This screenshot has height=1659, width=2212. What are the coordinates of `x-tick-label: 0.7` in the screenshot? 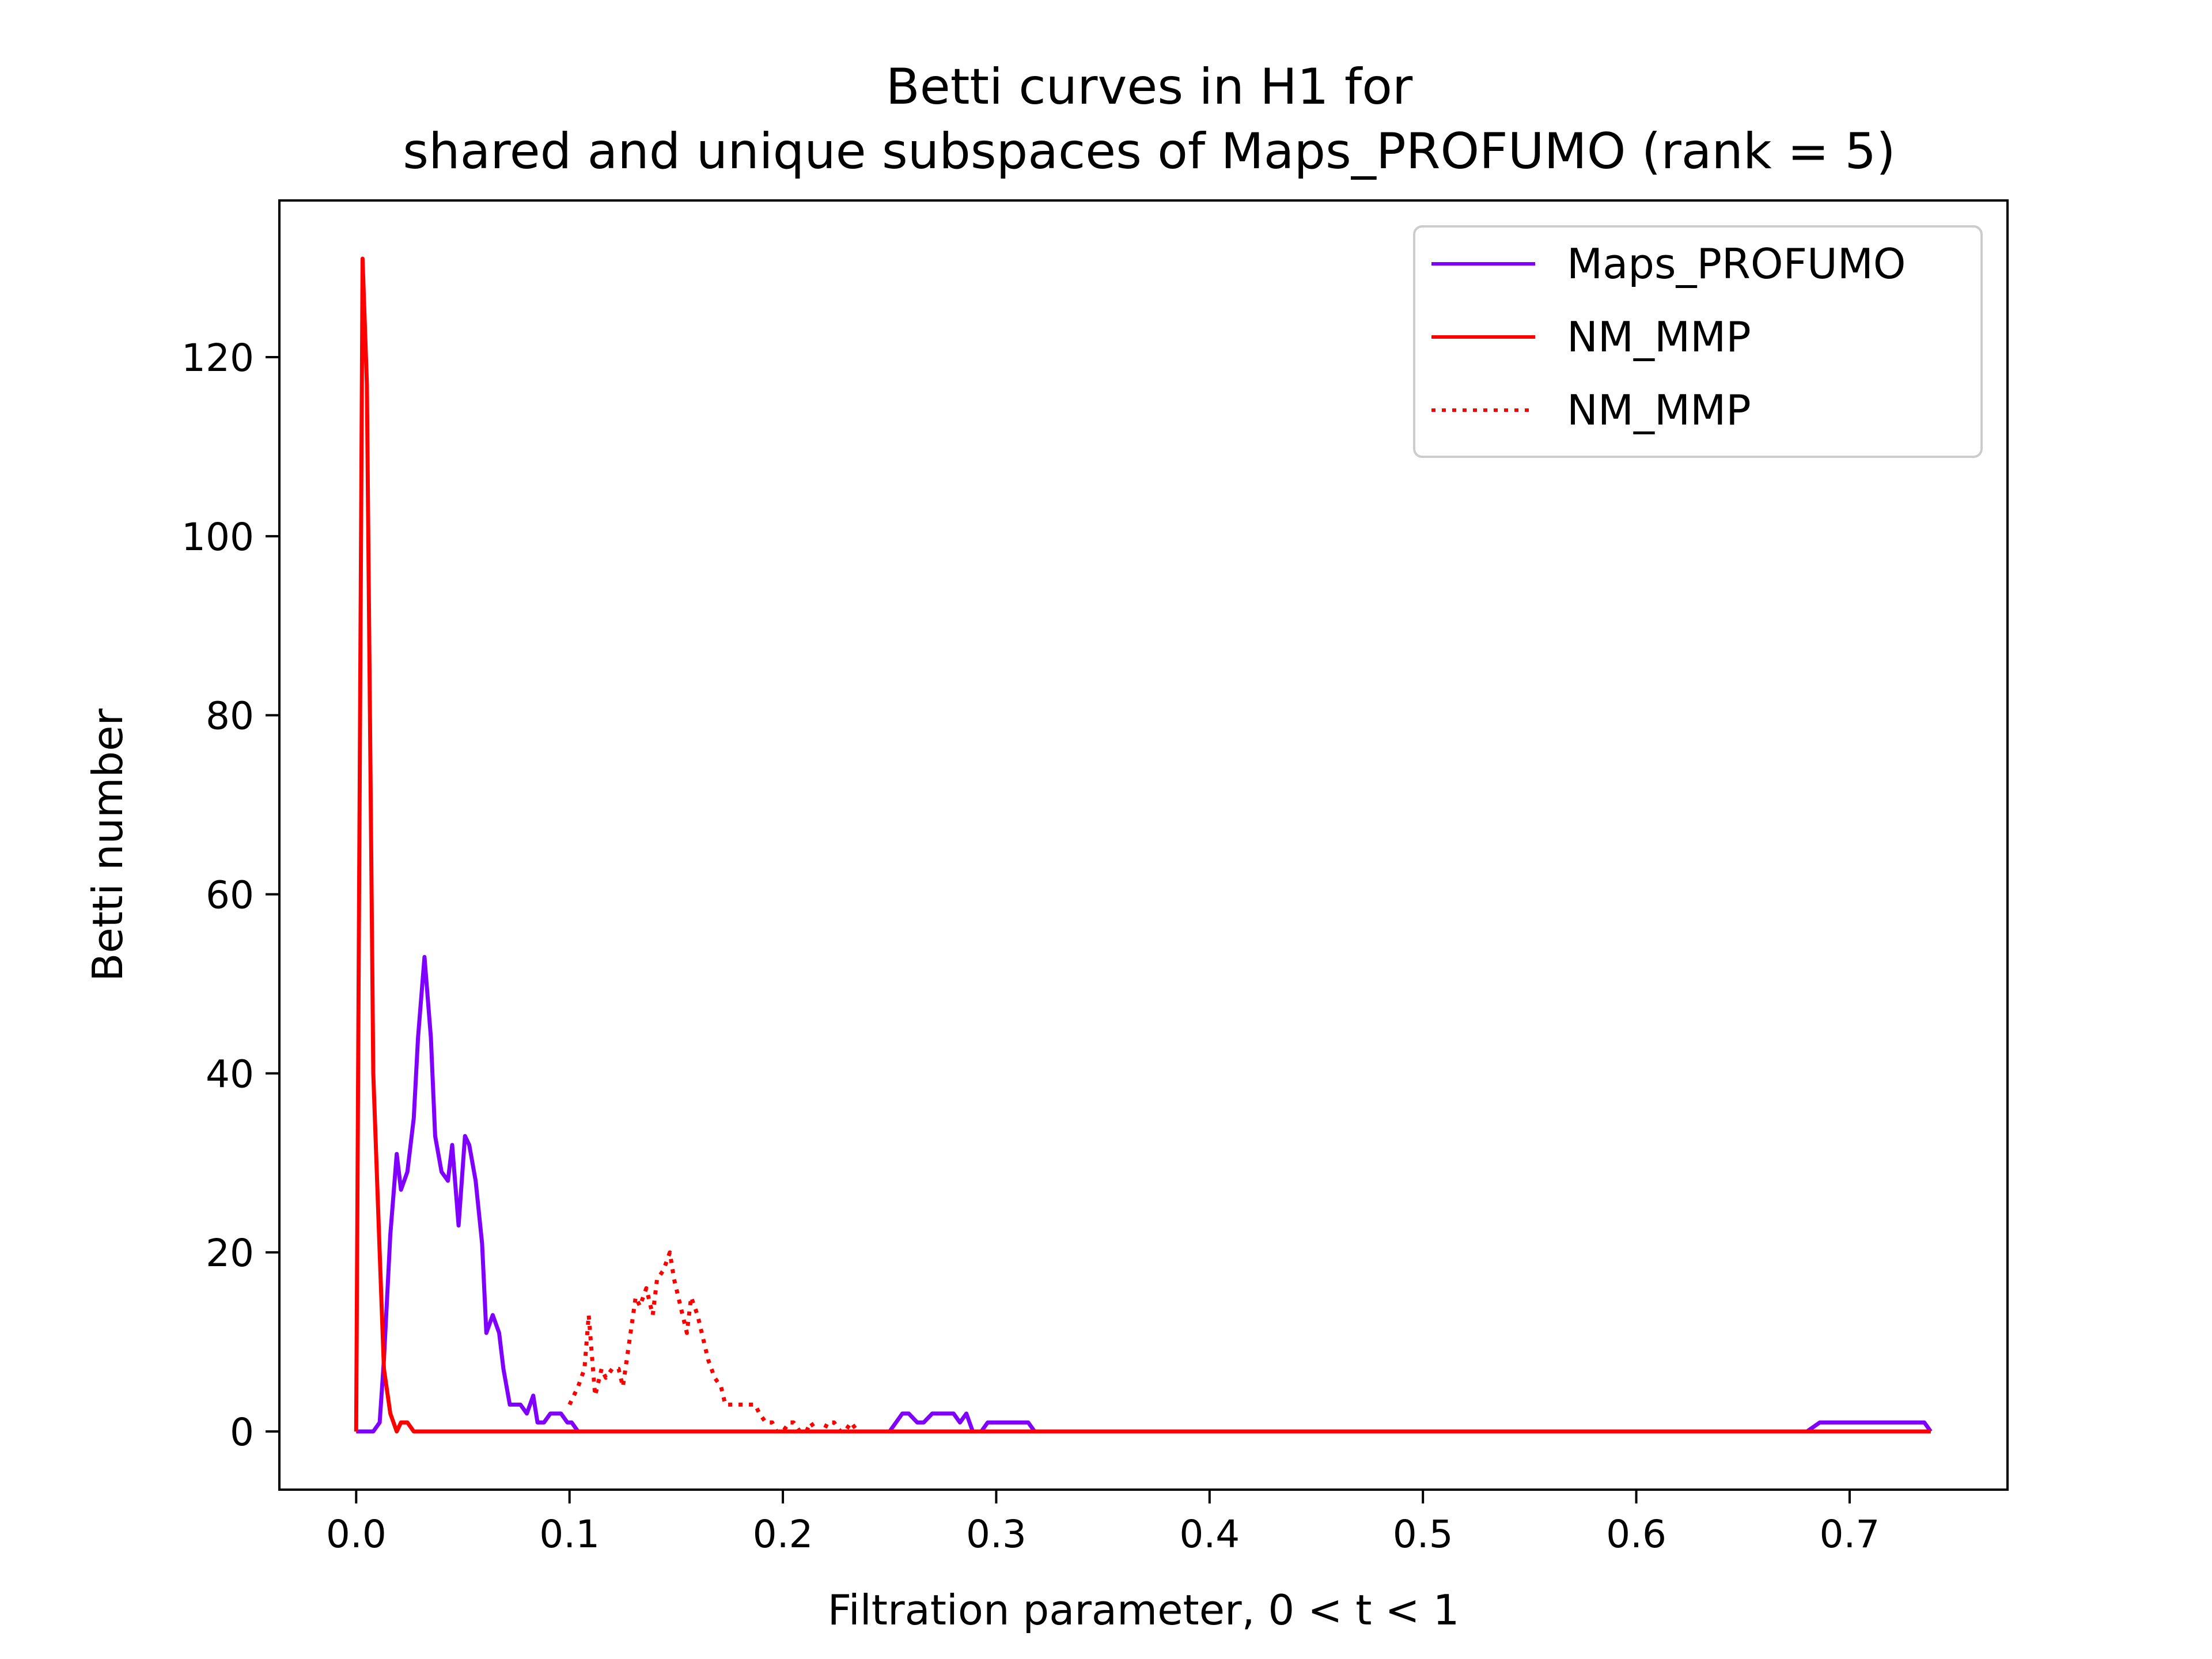 It's located at (1849, 1534).